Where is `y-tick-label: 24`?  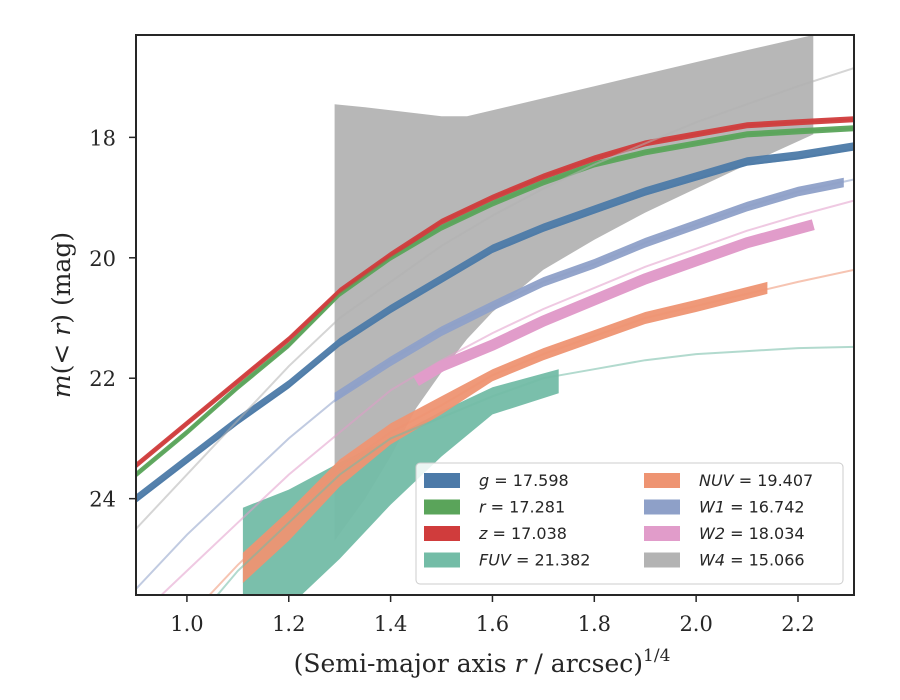 y-tick-label: 24 is located at coordinates (102, 500).